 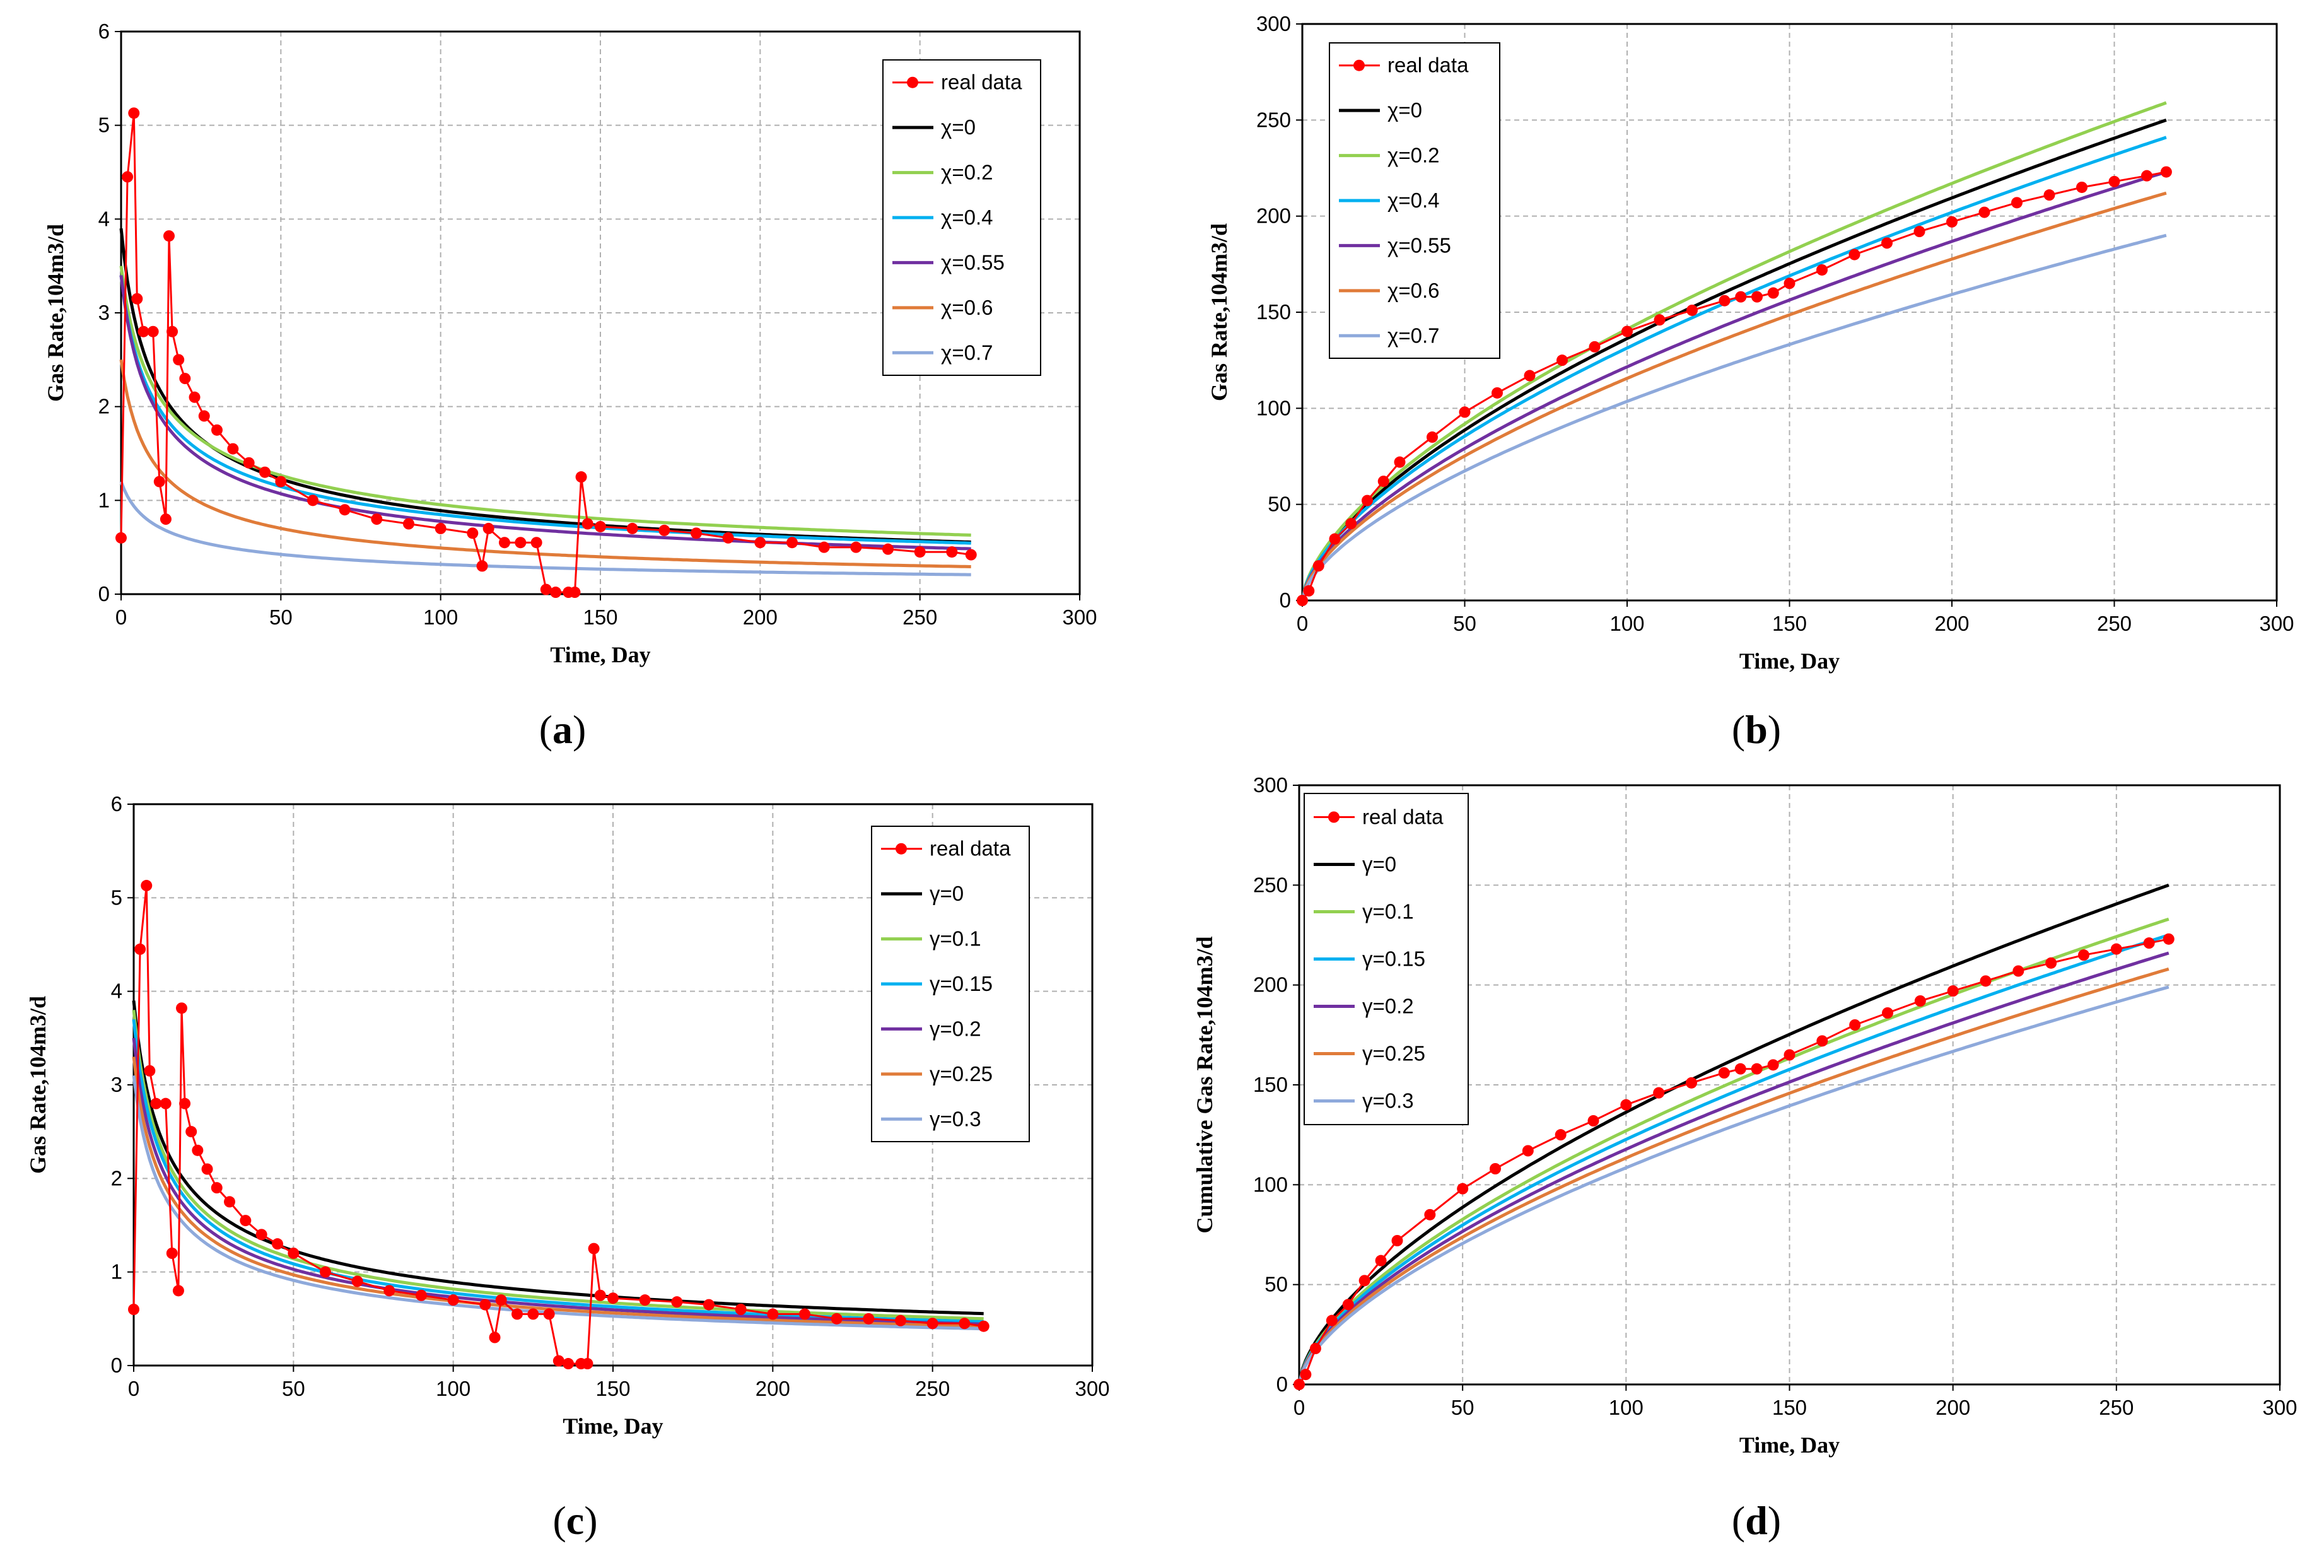 What do you see at coordinates (1733, 1168) in the screenshot?
I see `series-line-γ=0.2` at bounding box center [1733, 1168].